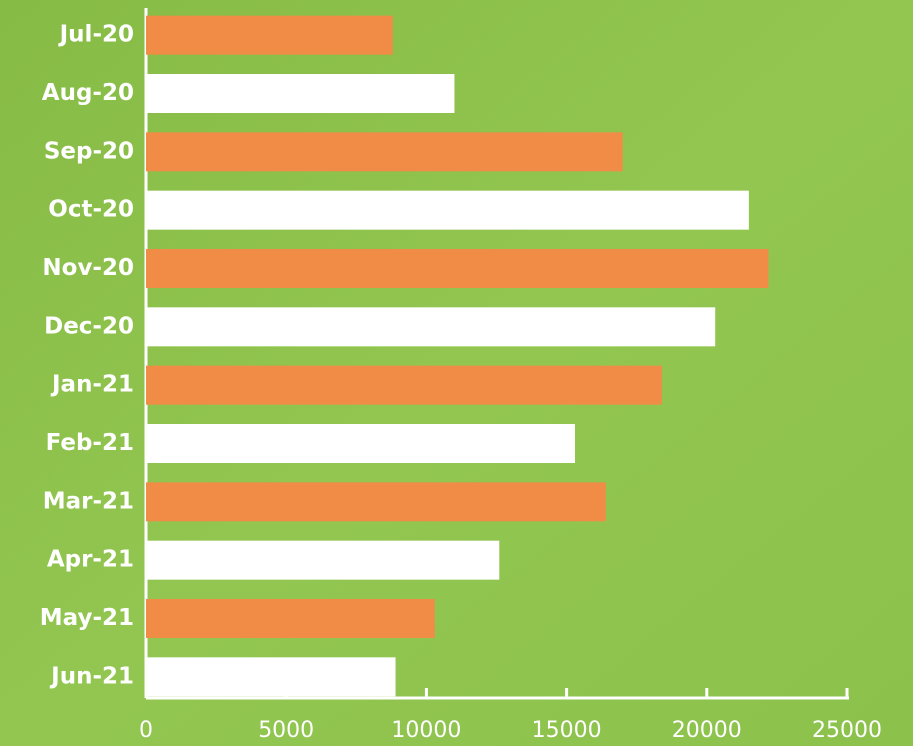  Describe the element at coordinates (88, 268) in the screenshot. I see `y-tick-label: Nov-20` at that location.